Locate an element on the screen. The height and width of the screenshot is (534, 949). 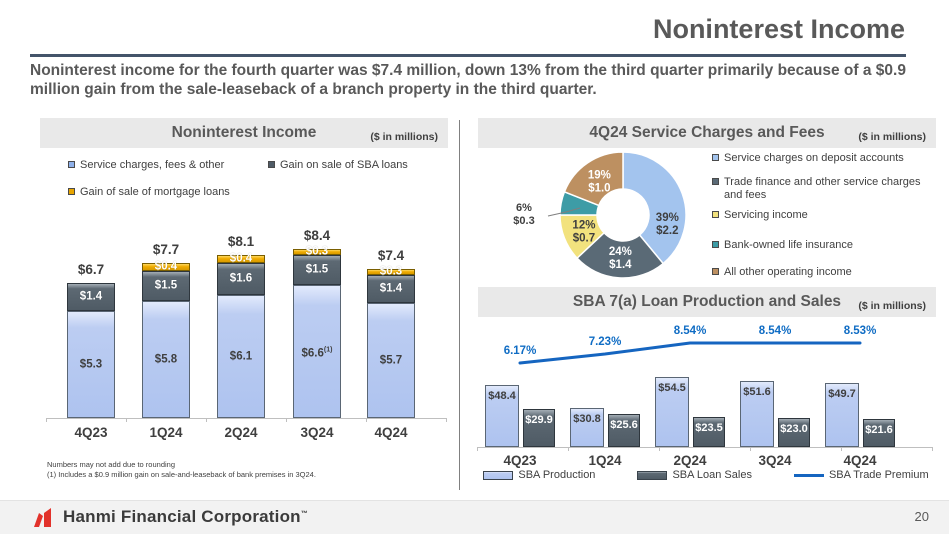
service-charges-units: ($ in millions) is located at coordinates (892, 137).